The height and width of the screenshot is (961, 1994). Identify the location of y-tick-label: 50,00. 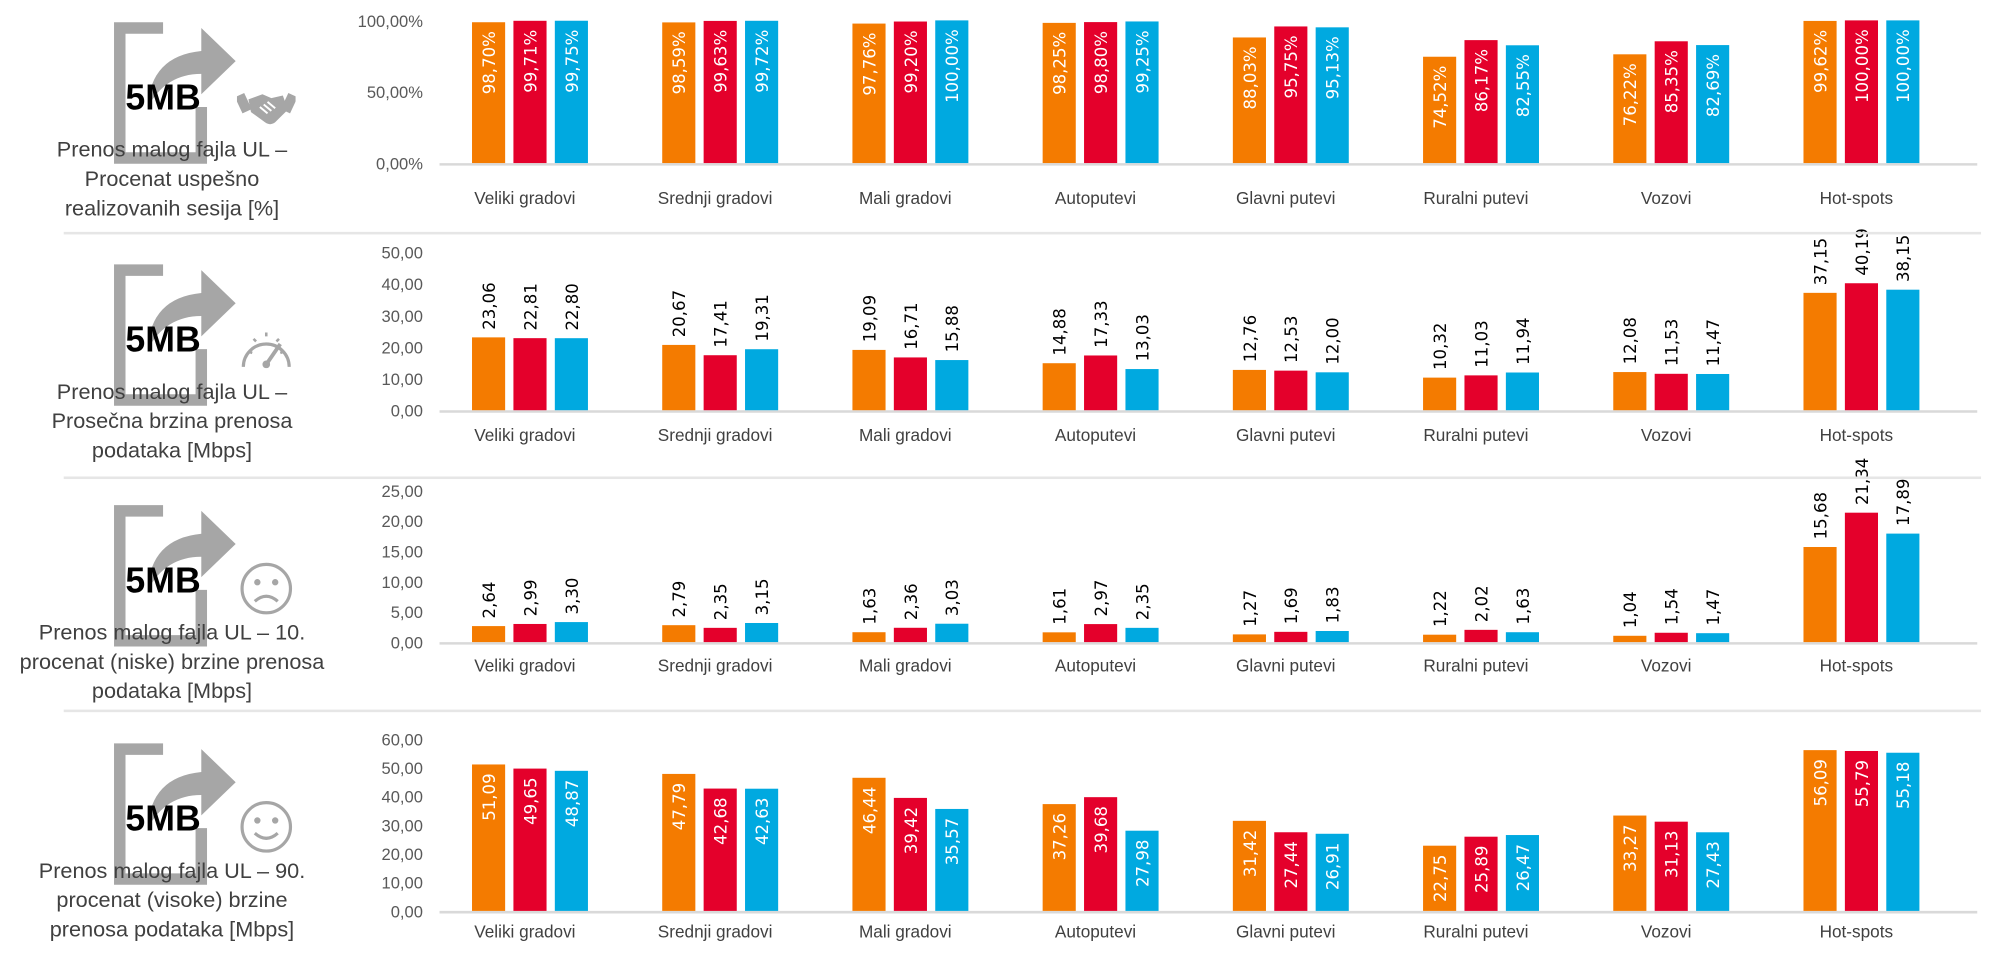
(402, 253).